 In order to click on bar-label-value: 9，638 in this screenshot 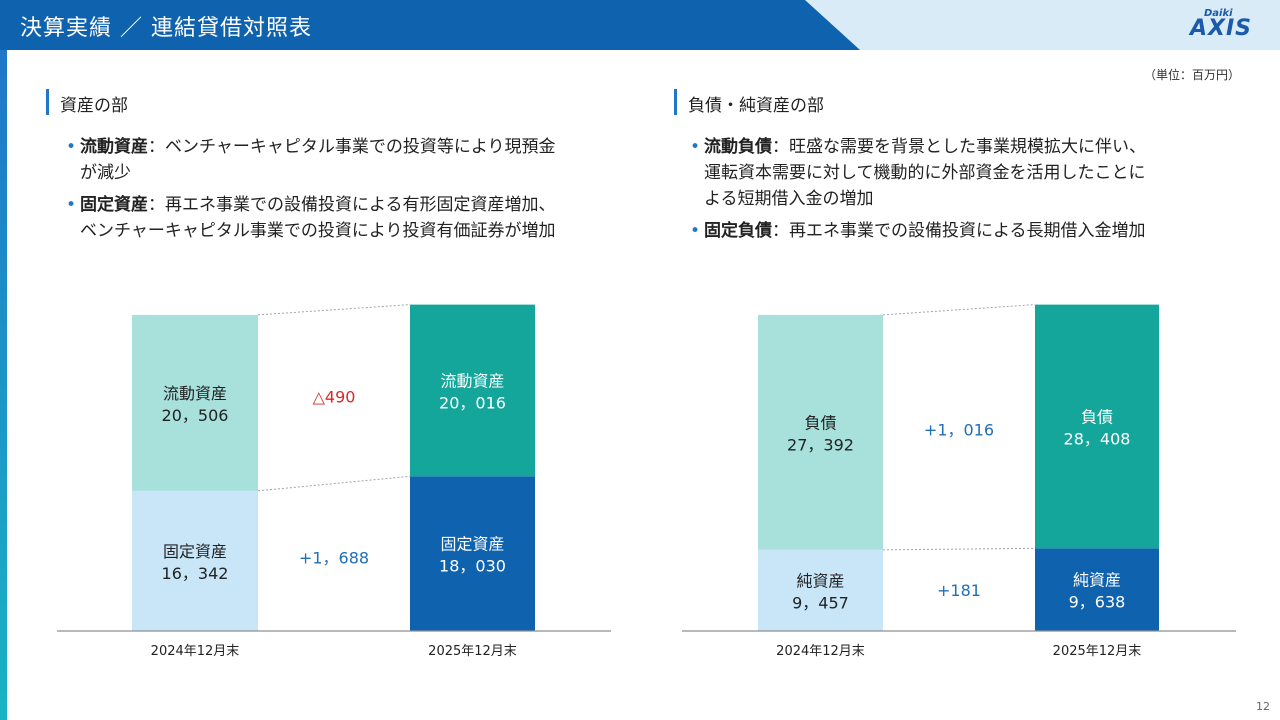, I will do `click(1097, 602)`.